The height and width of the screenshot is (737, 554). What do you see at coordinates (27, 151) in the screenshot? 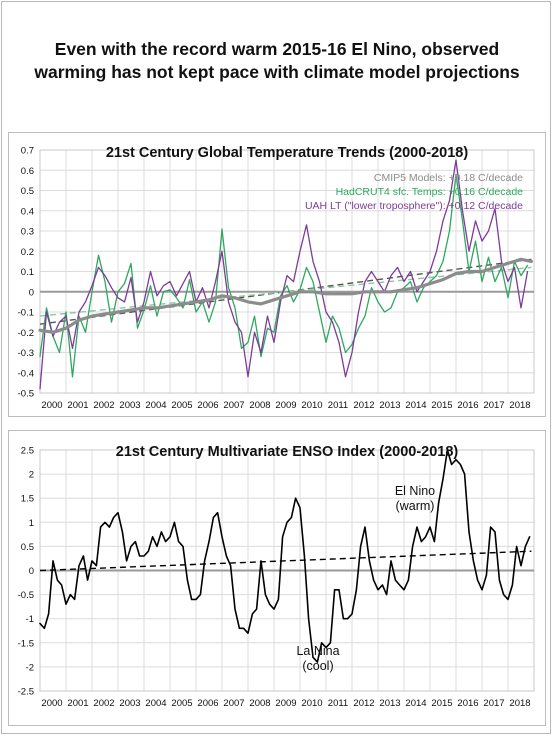
I see `y-tick-label: 0.7` at bounding box center [27, 151].